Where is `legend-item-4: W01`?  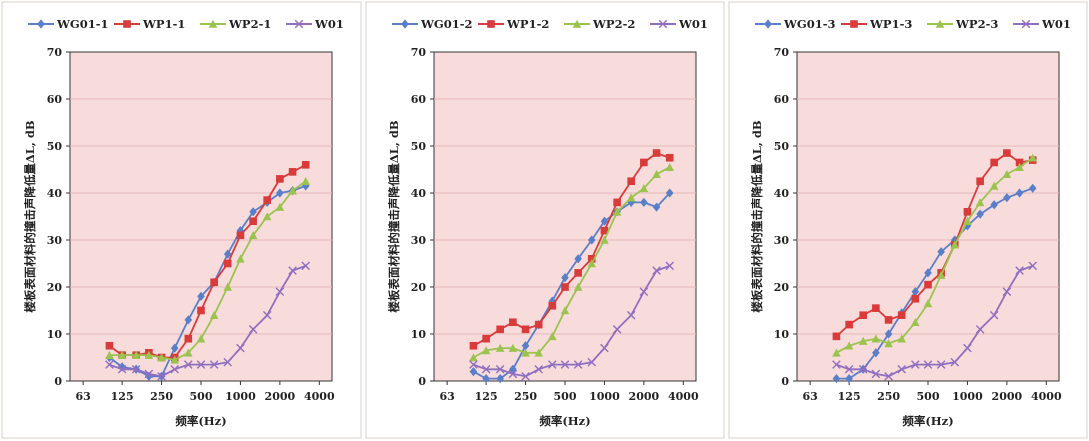
legend-item-4: W01 is located at coordinates (315, 24).